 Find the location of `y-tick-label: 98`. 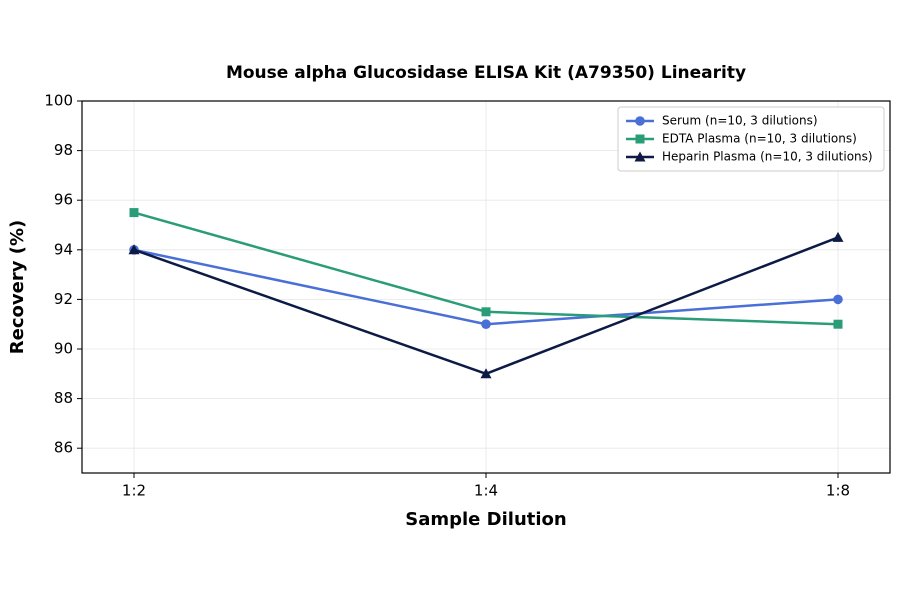

y-tick-label: 98 is located at coordinates (63, 150).